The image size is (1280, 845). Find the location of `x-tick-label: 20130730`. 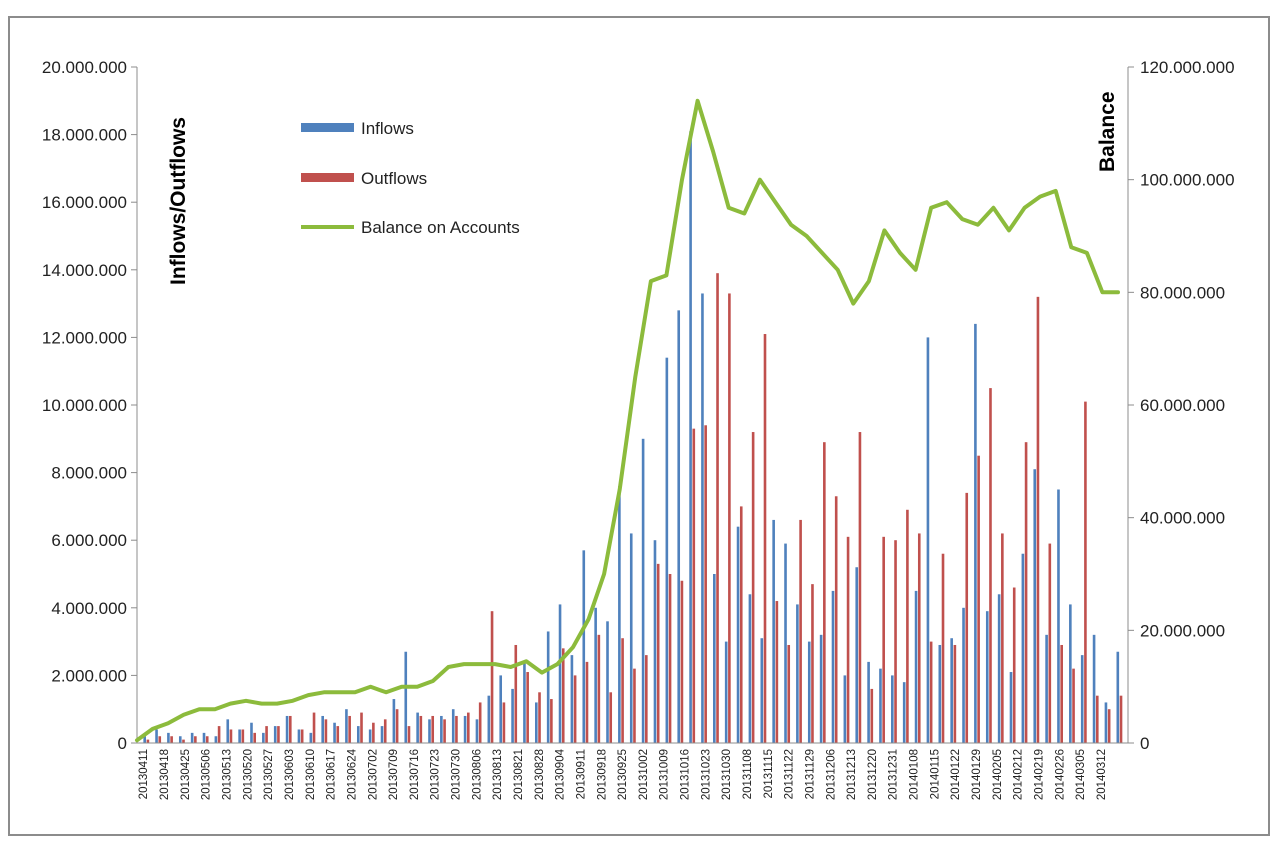

x-tick-label: 20130730 is located at coordinates (457, 774).